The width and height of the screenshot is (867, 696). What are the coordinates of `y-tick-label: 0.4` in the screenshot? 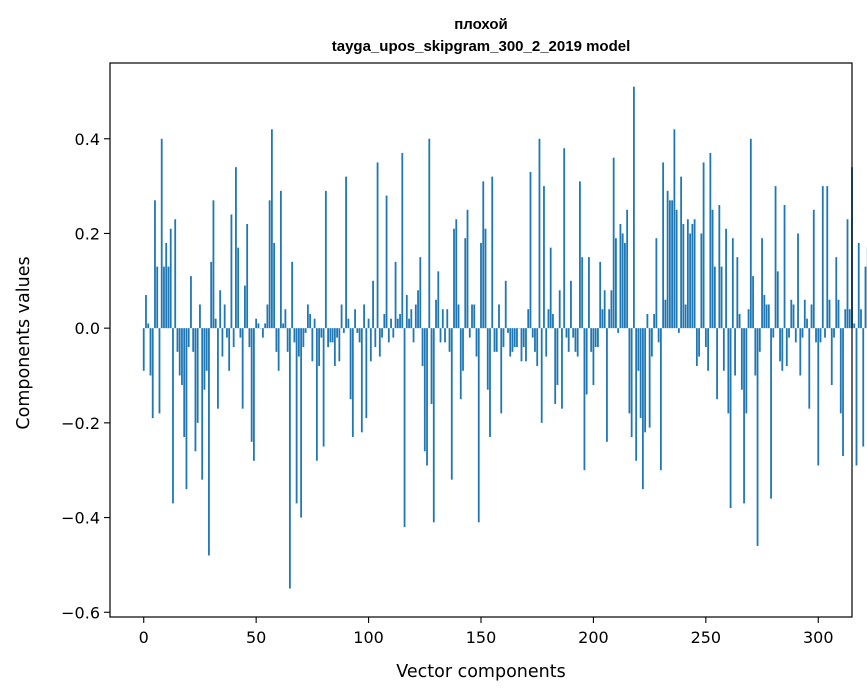 It's located at (87, 139).